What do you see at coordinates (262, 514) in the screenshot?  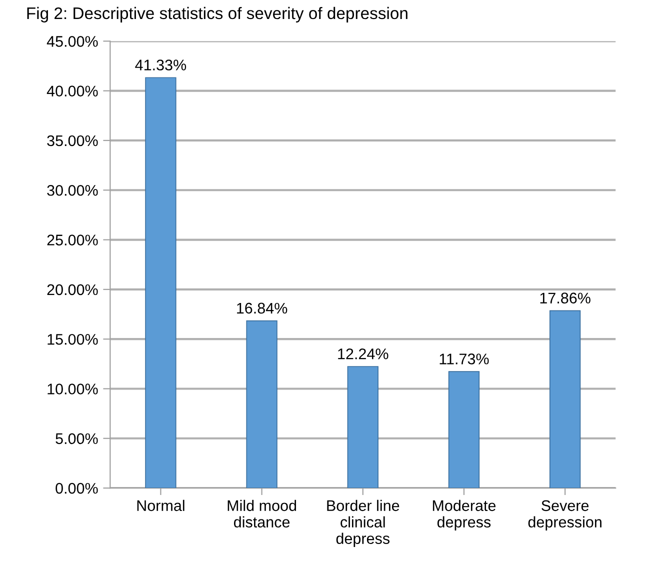 I see `x-tick-label: Mild mood distance` at bounding box center [262, 514].